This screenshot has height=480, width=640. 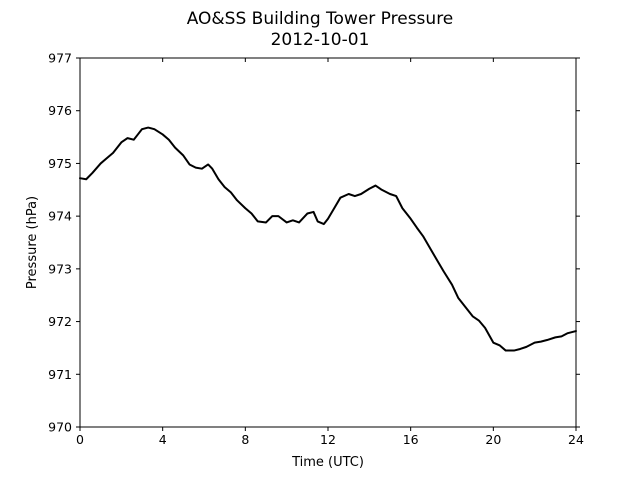 I want to click on y-tick-label: 972, so click(x=60, y=321).